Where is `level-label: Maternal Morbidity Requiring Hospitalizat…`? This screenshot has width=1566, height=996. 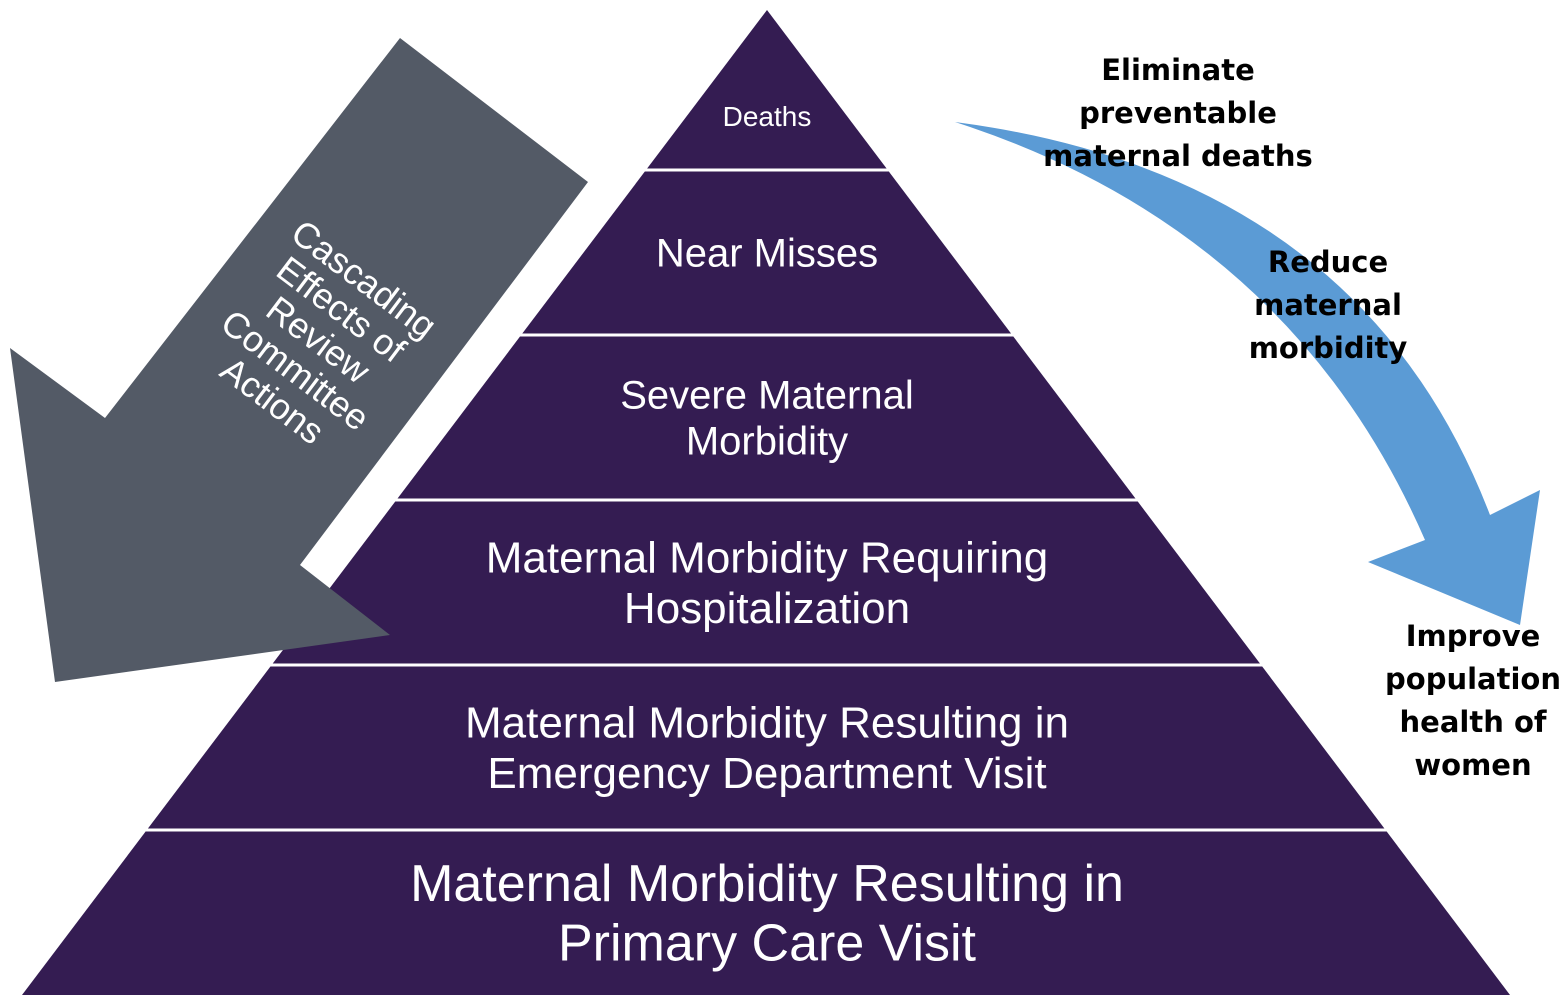 level-label: Maternal Morbidity Requiring Hospitalizat… is located at coordinates (767, 584).